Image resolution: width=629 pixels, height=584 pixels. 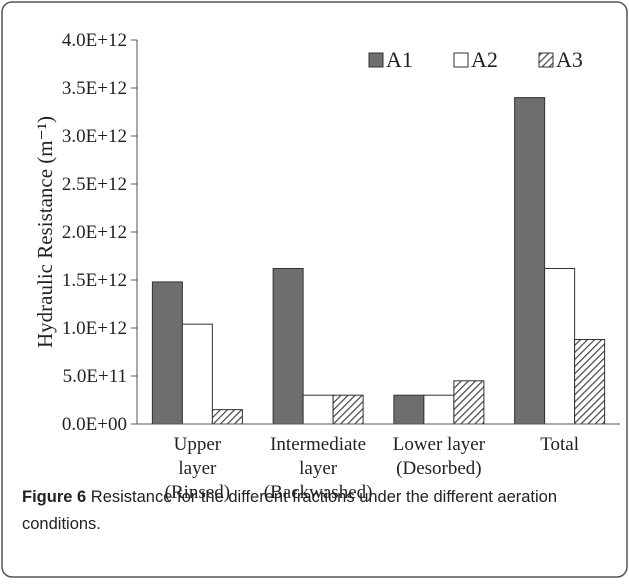 I want to click on y-tick-label: 3.5E+12, so click(x=94, y=88).